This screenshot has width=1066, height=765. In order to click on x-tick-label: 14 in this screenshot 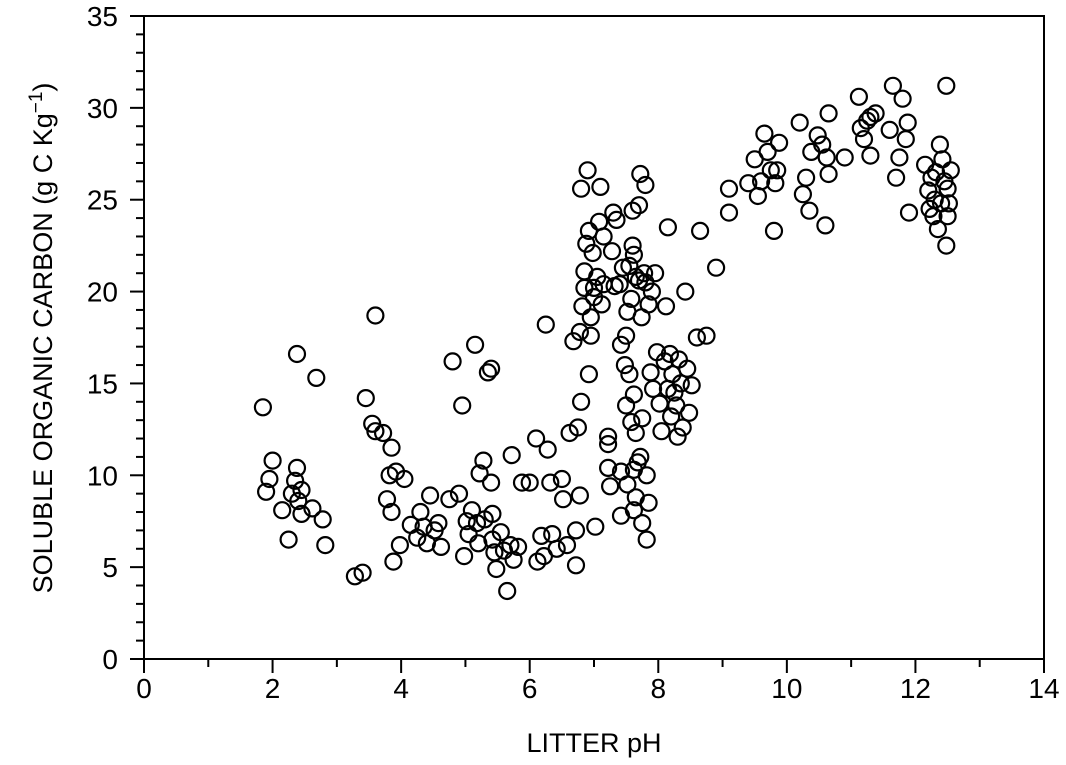, I will do `click(1043, 688)`.